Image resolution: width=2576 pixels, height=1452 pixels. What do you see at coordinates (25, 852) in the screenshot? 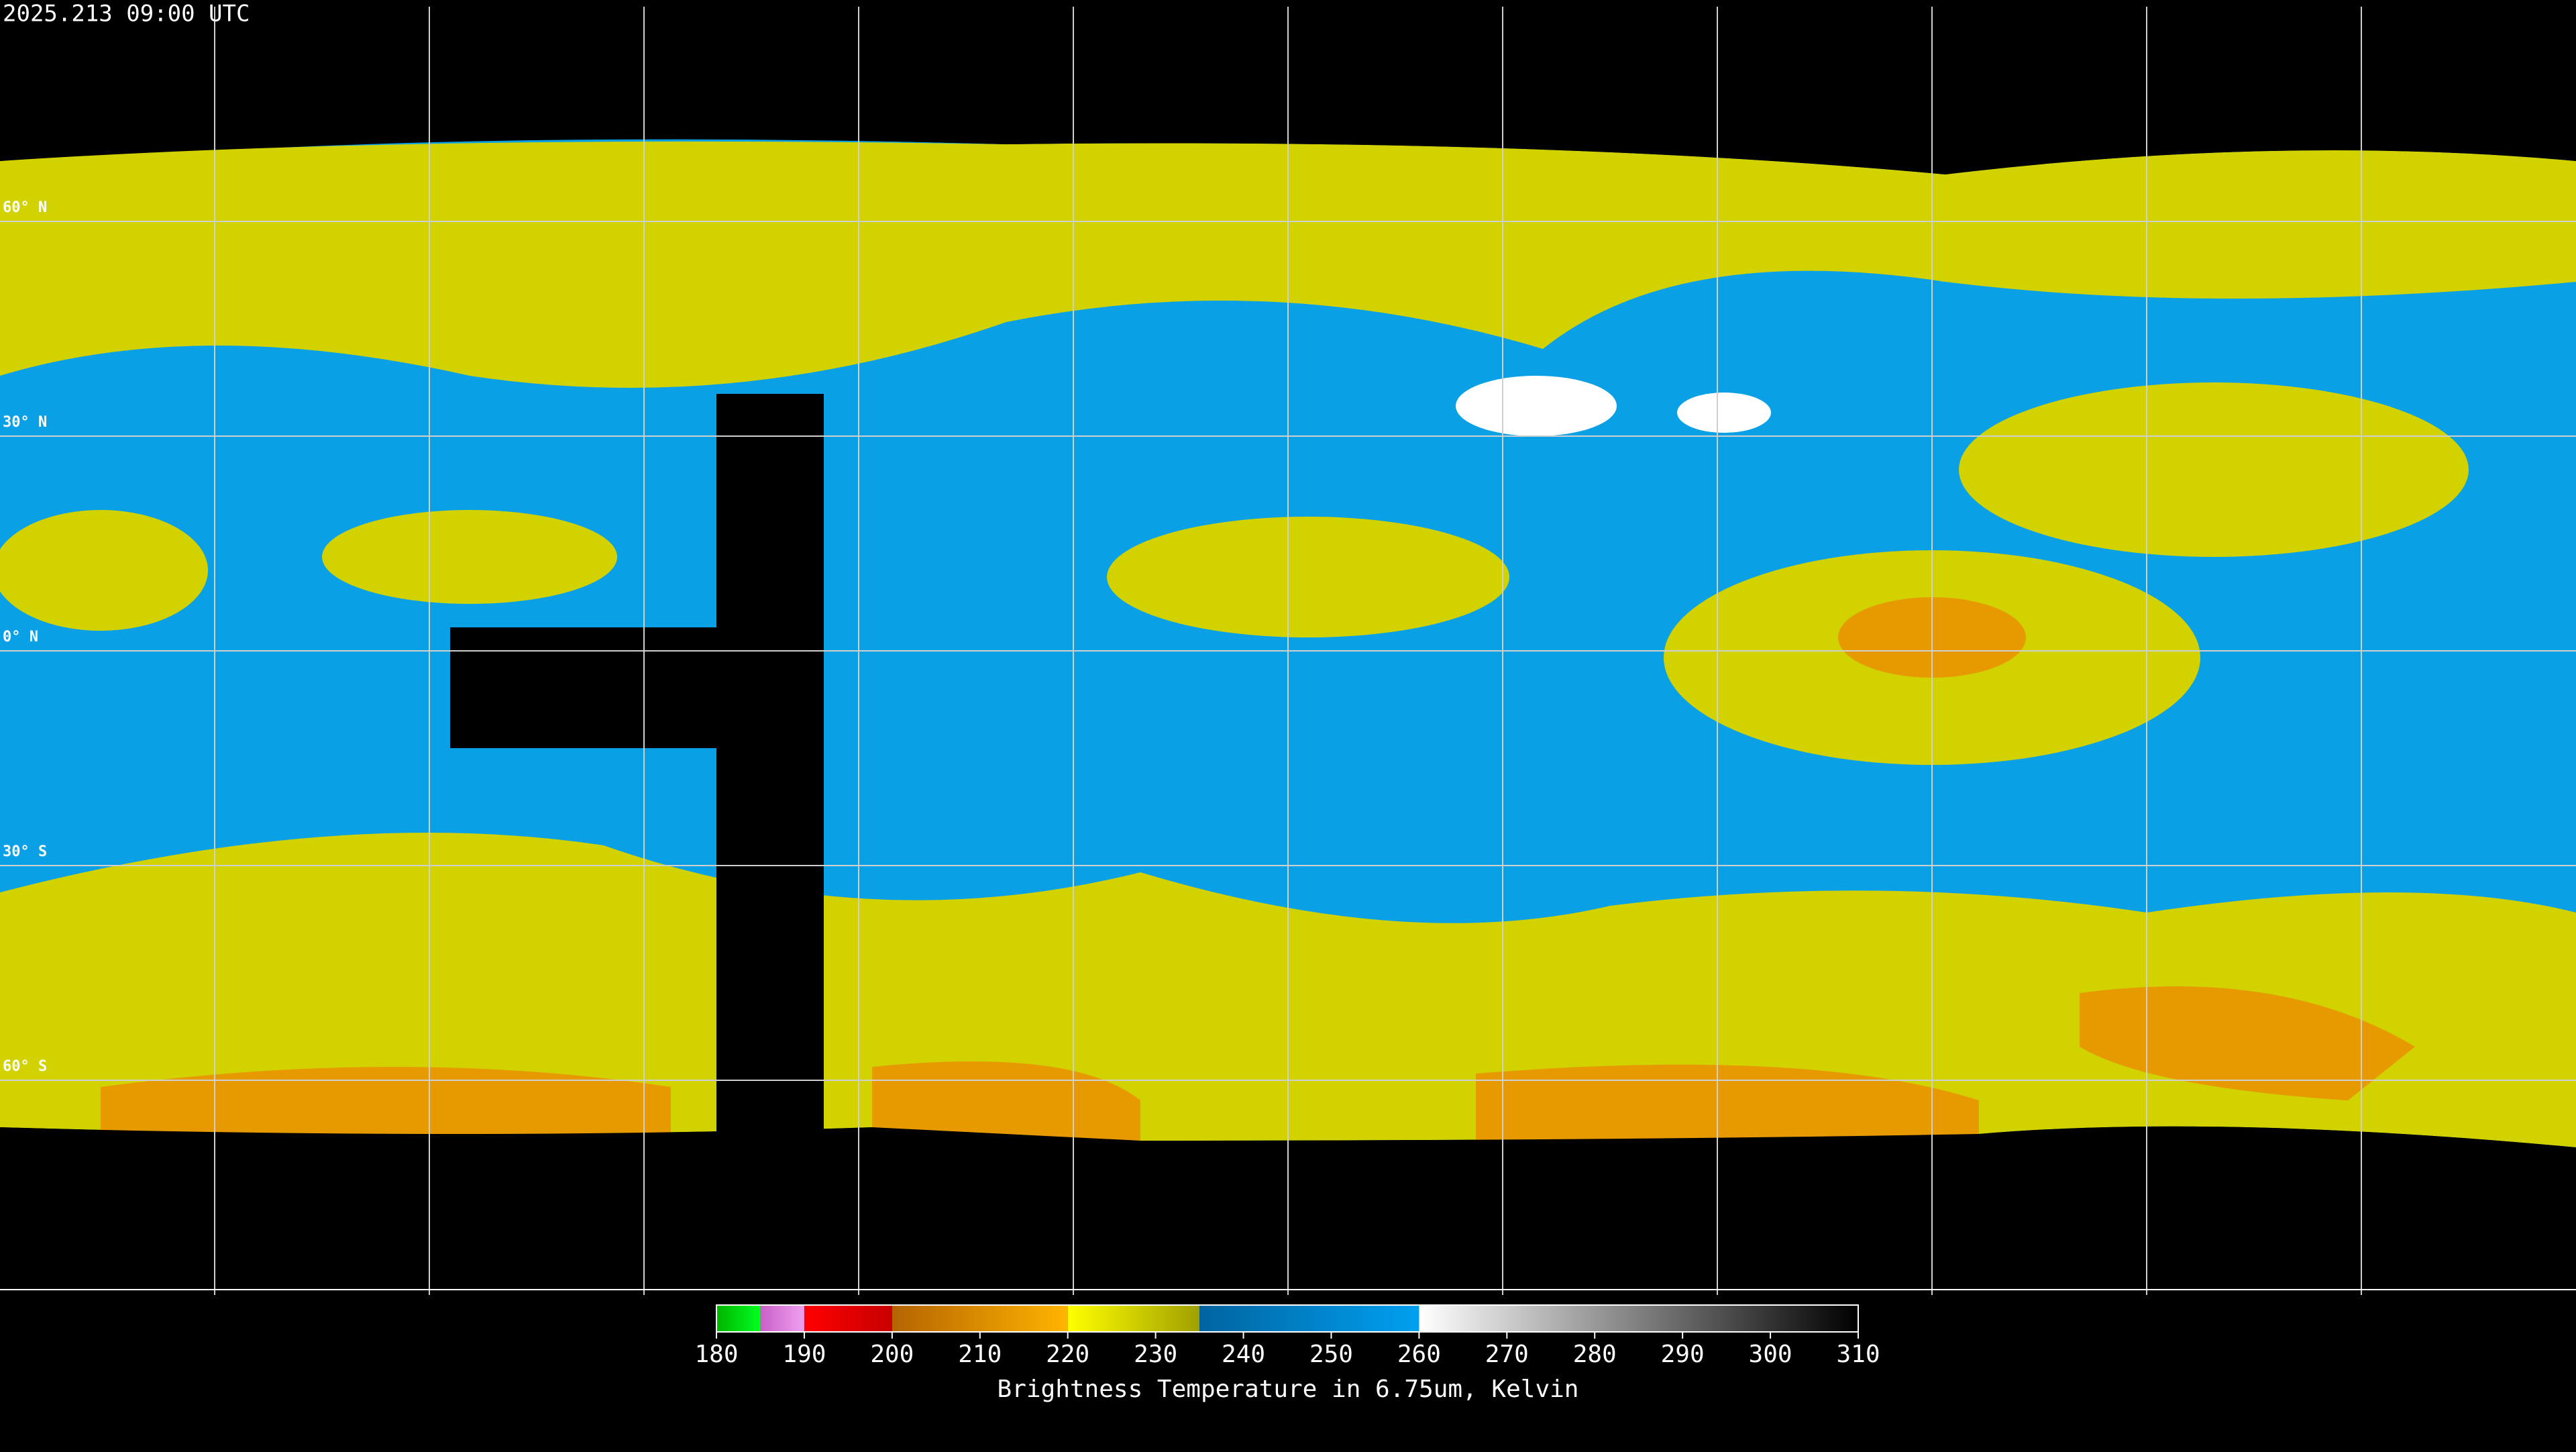
I see `latitude-label: 30° S` at bounding box center [25, 852].